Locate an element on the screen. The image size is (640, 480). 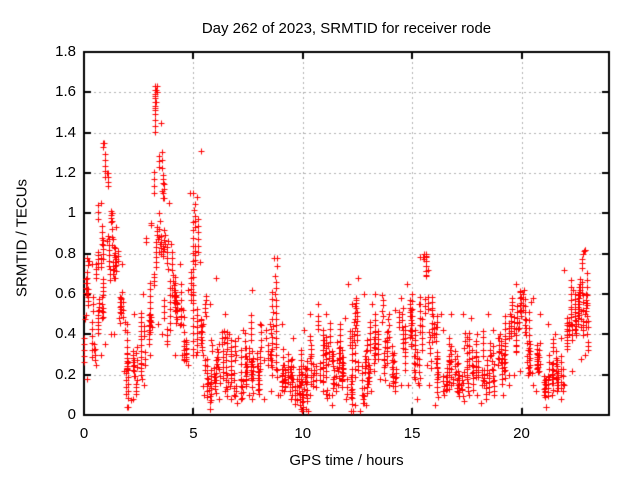
y-tick-label: 1.4 is located at coordinates (65, 132).